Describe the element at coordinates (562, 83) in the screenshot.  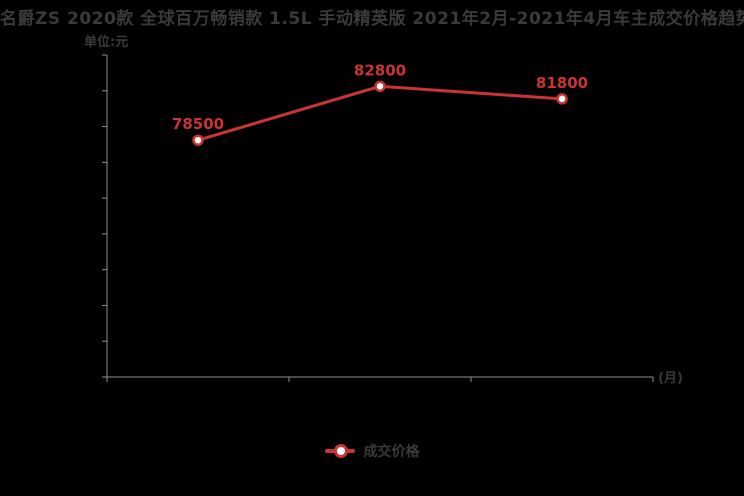
I see `data-point-label: 81800` at that location.